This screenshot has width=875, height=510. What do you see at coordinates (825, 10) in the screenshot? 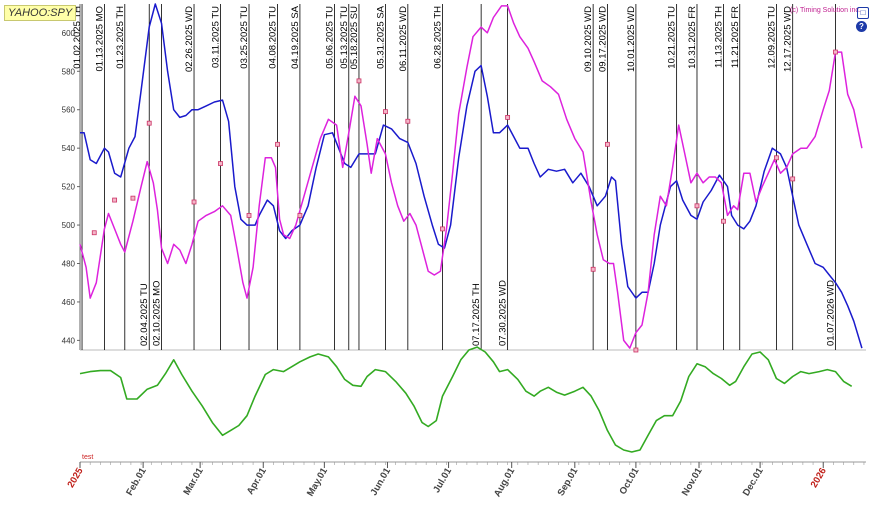
I see `copyright-notice: (c) Timing Solution inc.` at bounding box center [825, 10].